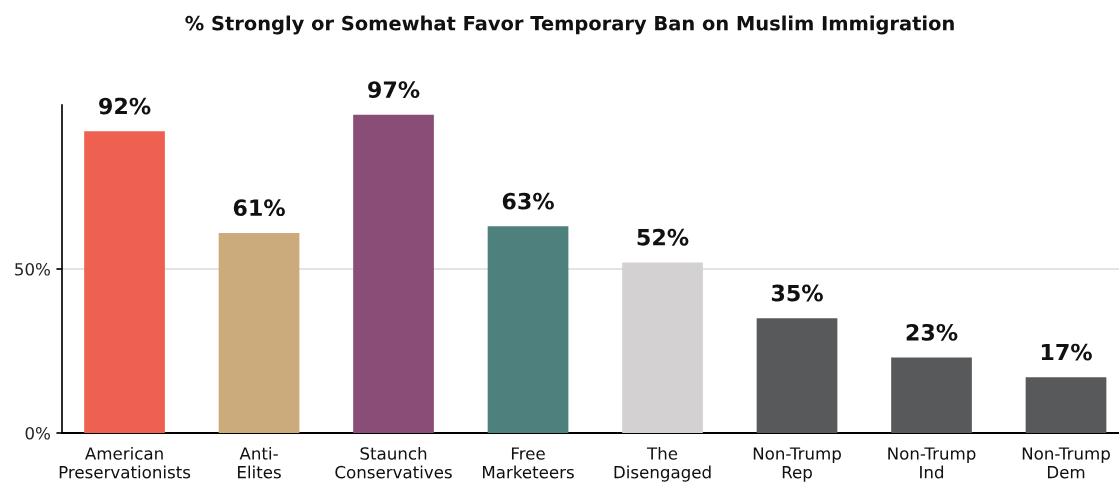 The image size is (1119, 491). I want to click on x-tick-label: Non-Trump Rep, so click(797, 464).